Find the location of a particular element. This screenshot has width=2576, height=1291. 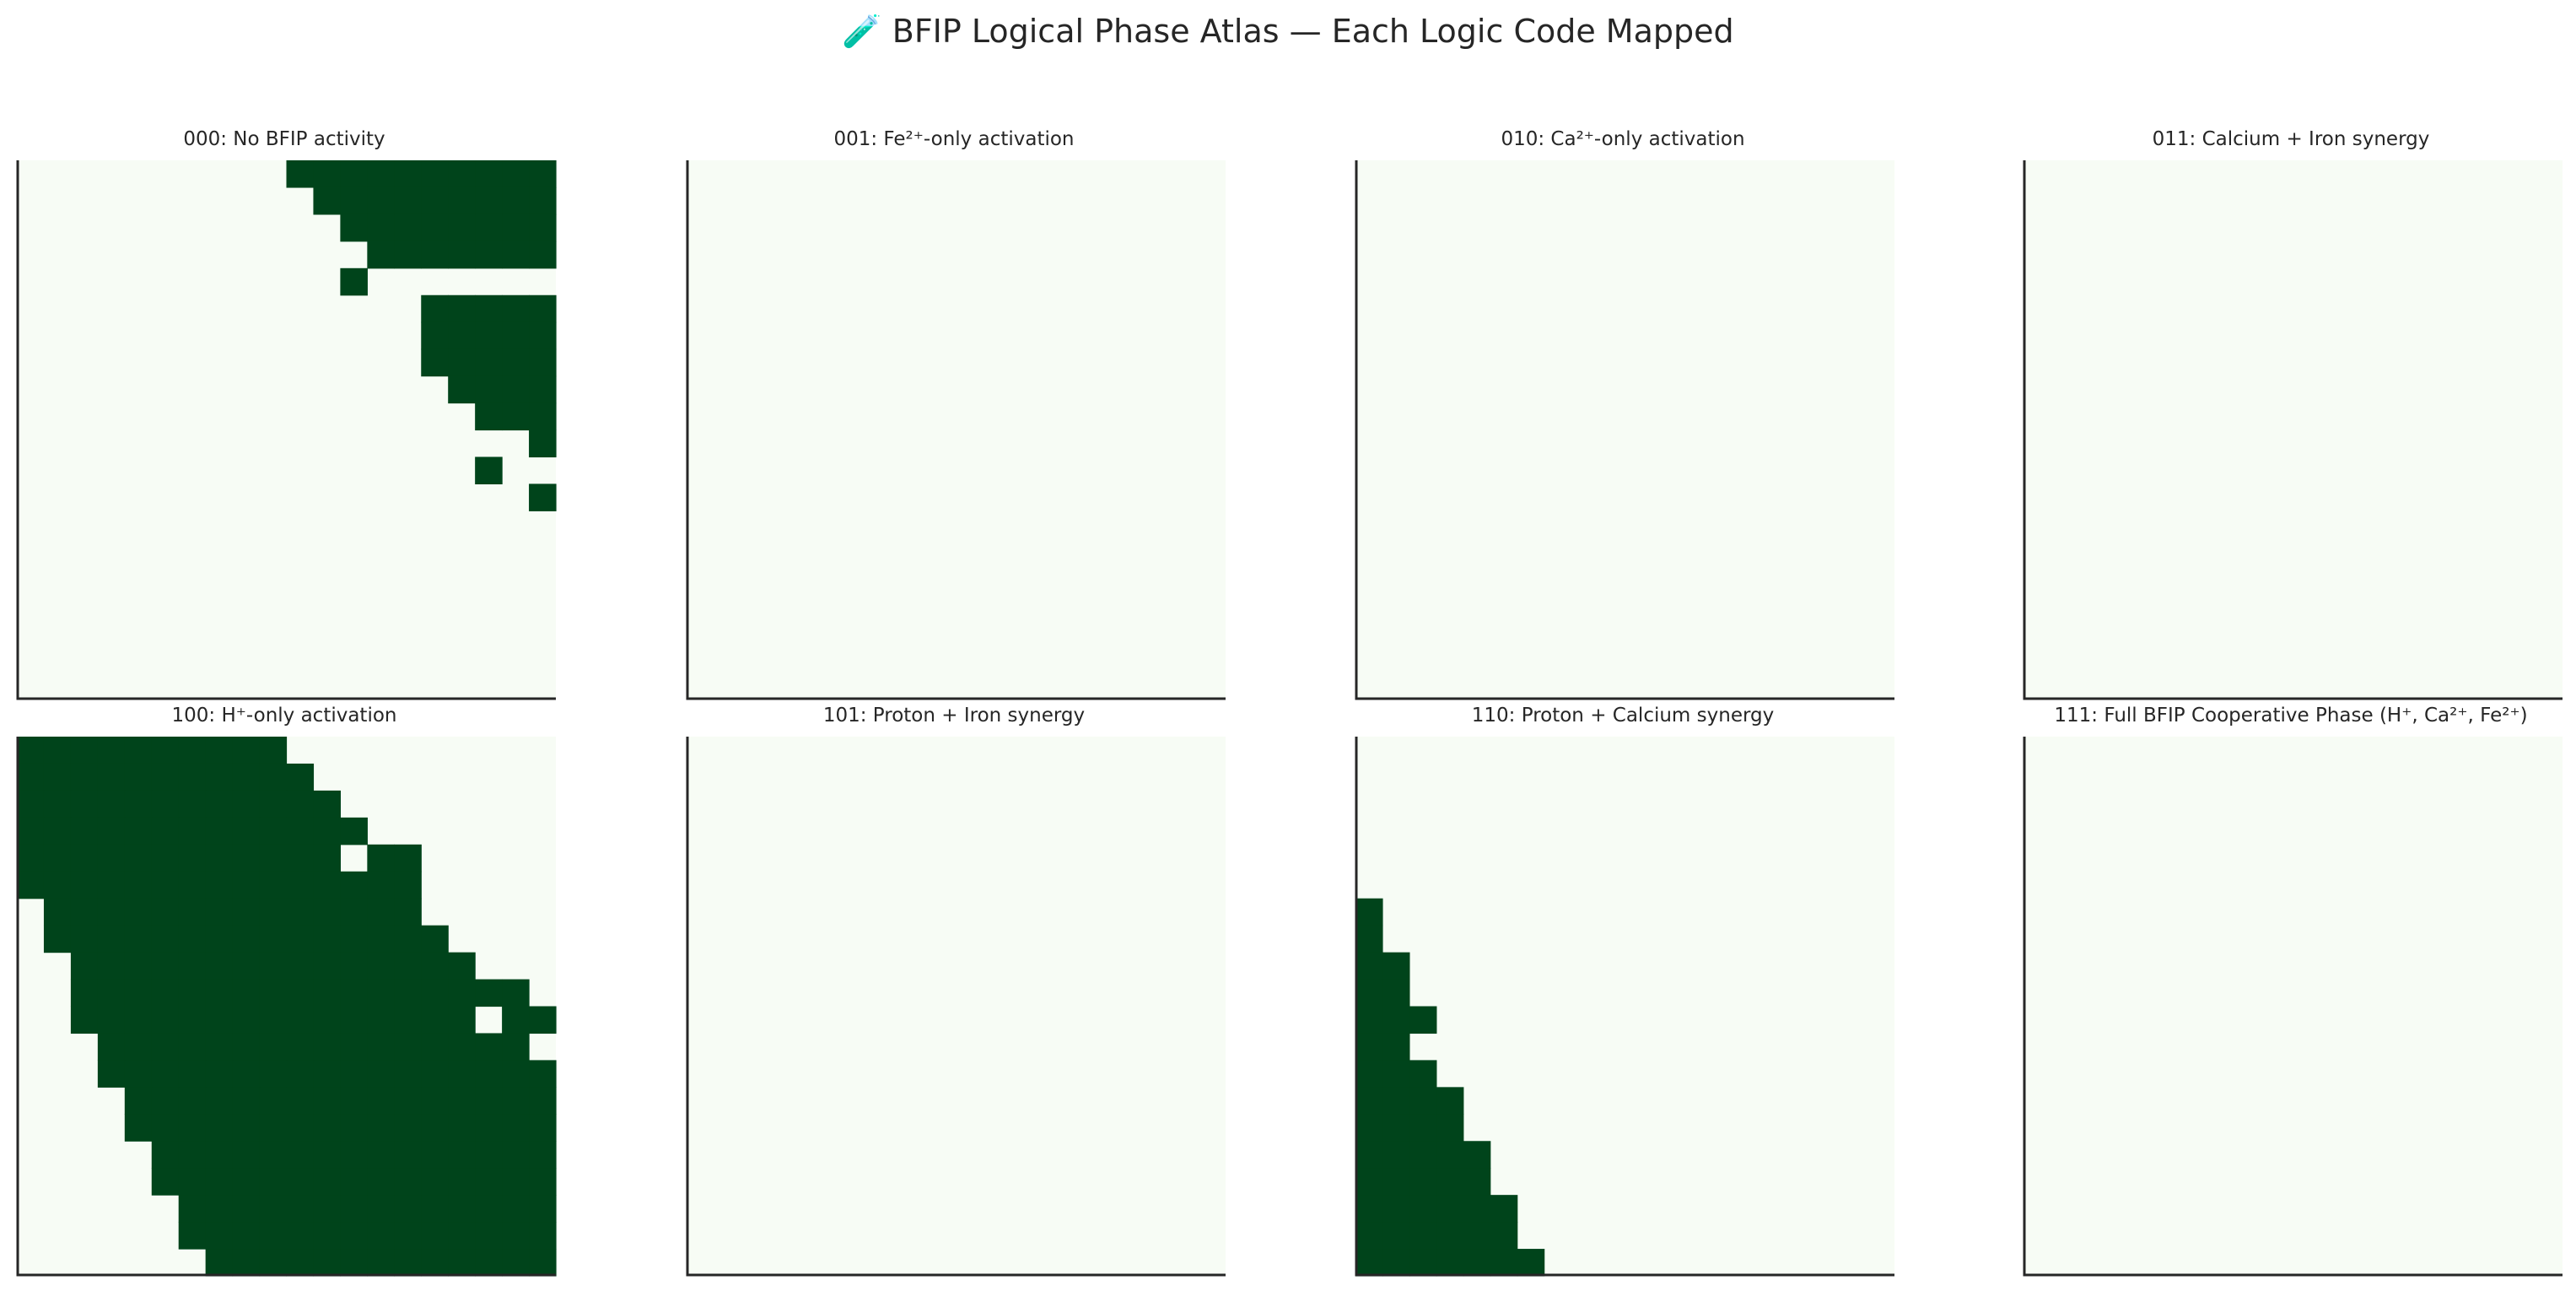

panel-title-110: 110: Proton + Calcium synergy is located at coordinates (1623, 716).